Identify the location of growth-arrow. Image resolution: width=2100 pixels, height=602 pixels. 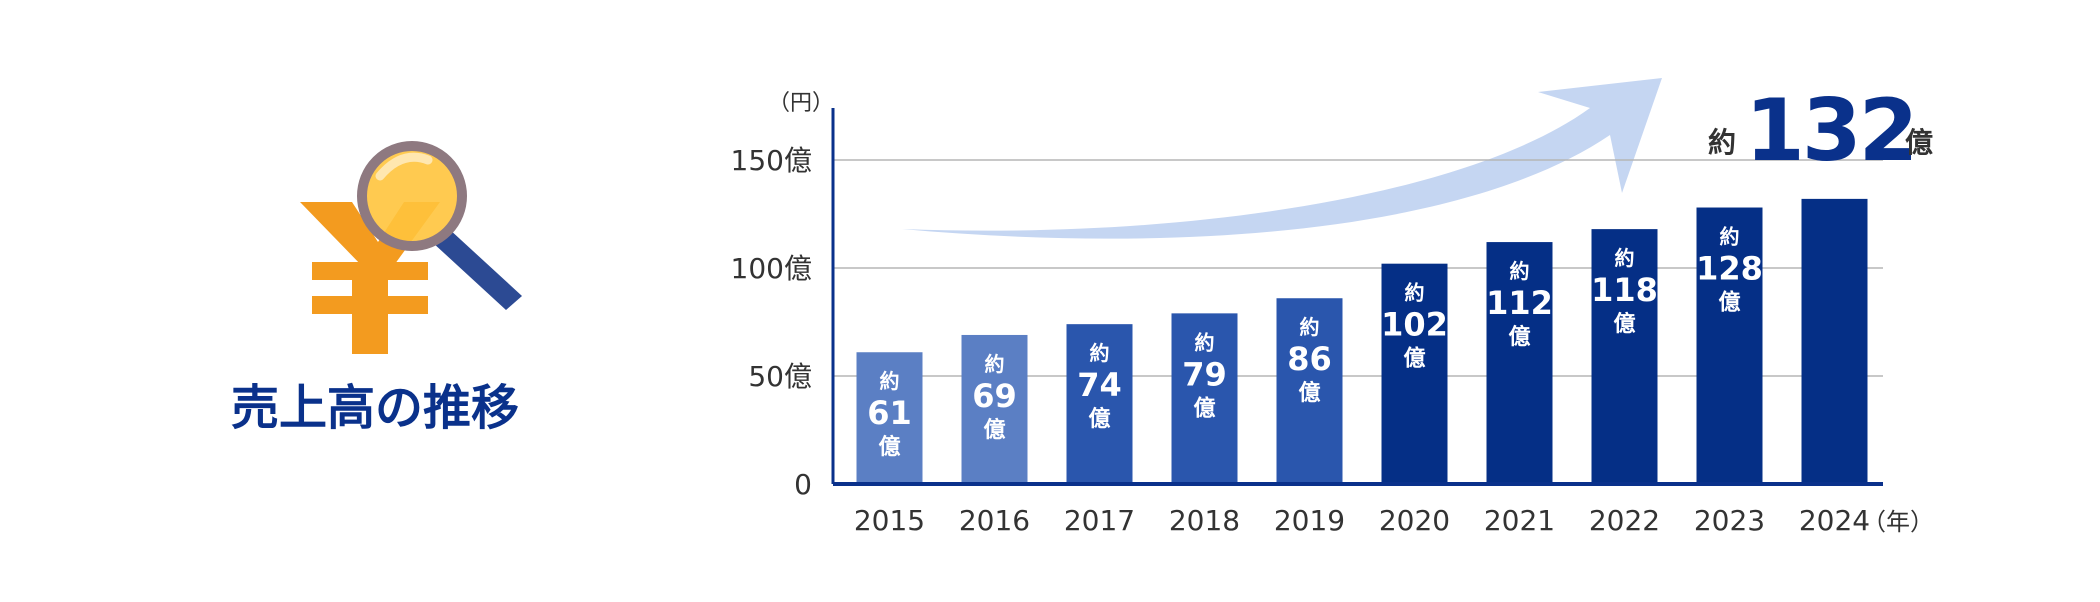
(1282, 158).